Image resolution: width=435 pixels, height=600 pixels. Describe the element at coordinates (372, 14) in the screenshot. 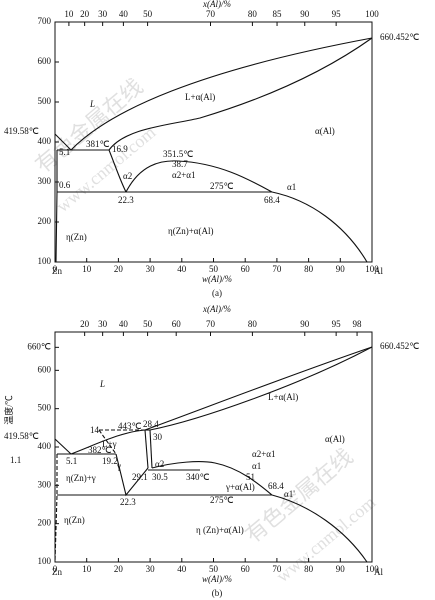

I see `x-top-tick-label: 100` at that location.